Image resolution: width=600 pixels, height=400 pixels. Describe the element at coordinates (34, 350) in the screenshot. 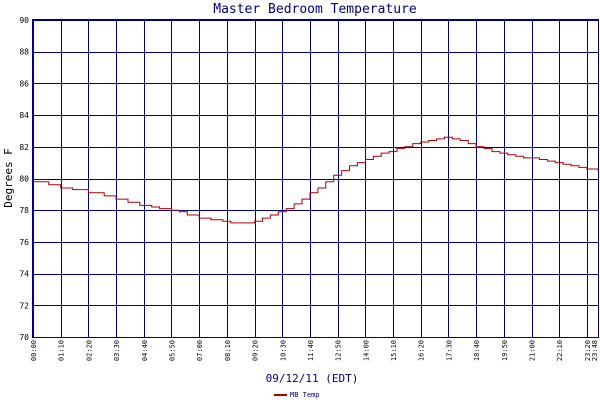

I see `x-tick-label: 00:00` at that location.